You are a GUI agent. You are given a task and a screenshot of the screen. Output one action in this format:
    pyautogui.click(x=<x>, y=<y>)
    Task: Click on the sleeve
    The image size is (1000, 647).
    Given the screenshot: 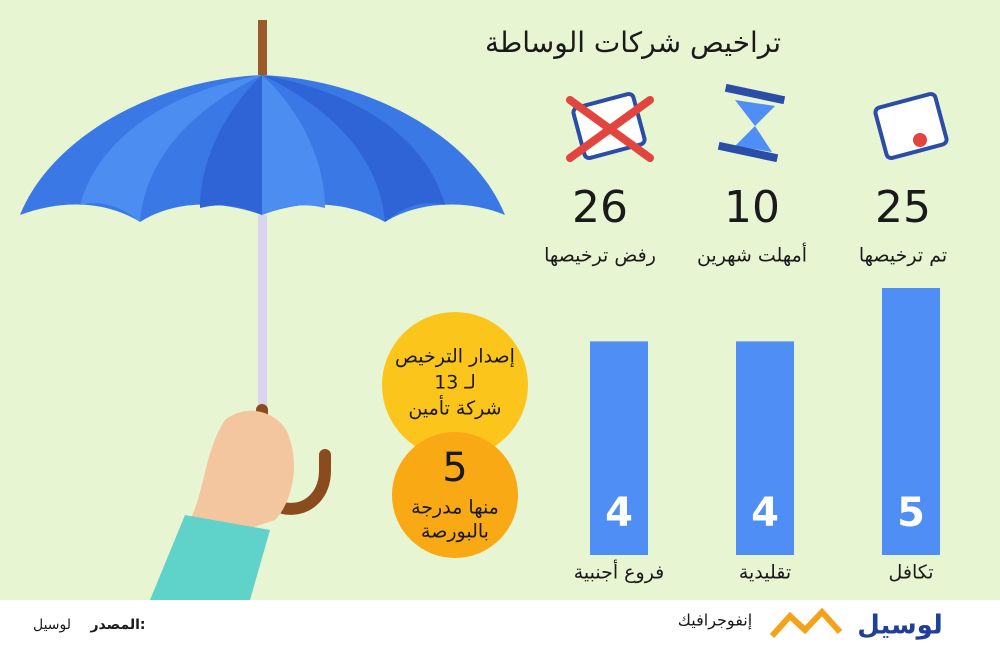 What is the action you would take?
    pyautogui.click(x=210, y=557)
    